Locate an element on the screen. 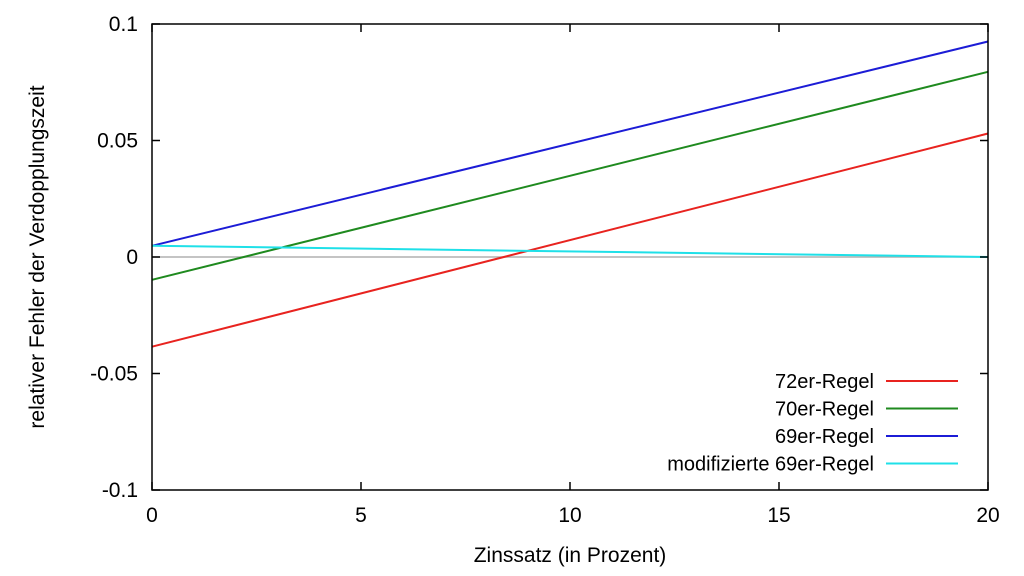 The width and height of the screenshot is (1024, 576). x-tick-label: 0 is located at coordinates (152, 515).